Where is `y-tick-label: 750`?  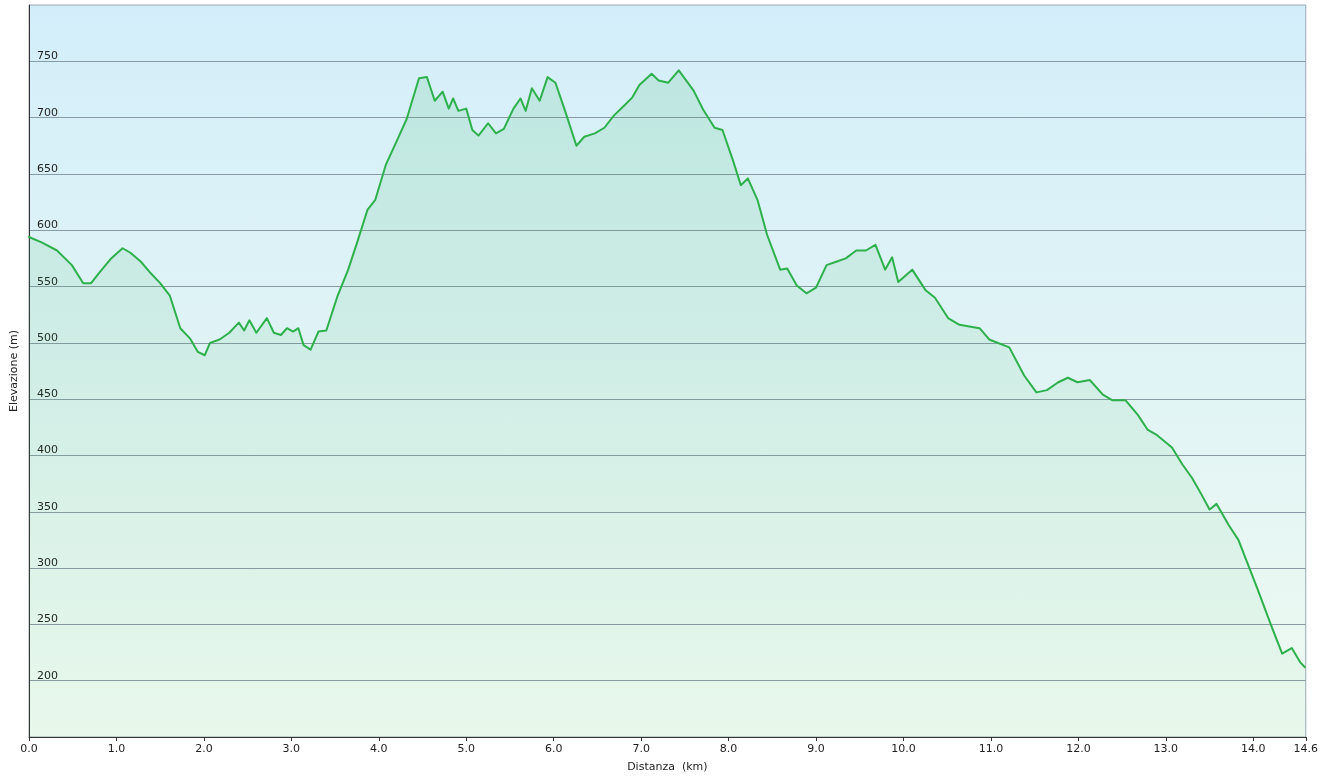
y-tick-label: 750 is located at coordinates (47, 56).